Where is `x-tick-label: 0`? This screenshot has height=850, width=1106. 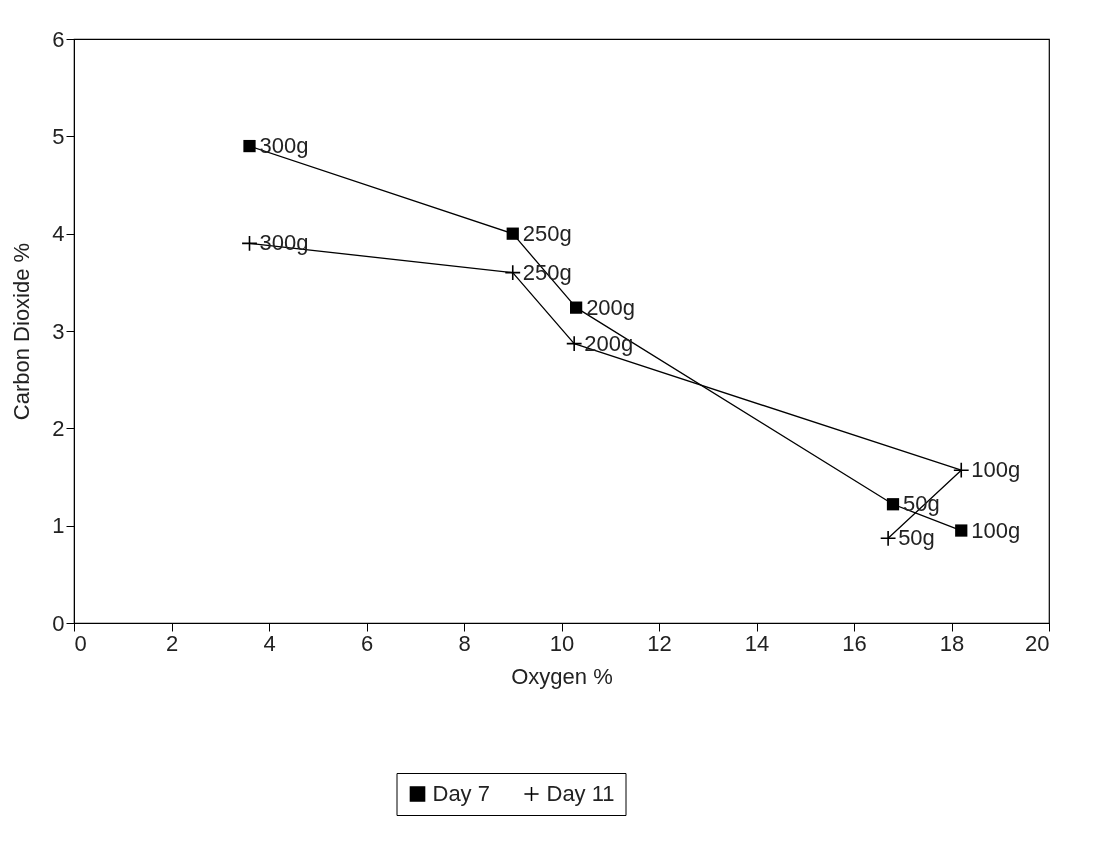 x-tick-label: 0 is located at coordinates (80, 643).